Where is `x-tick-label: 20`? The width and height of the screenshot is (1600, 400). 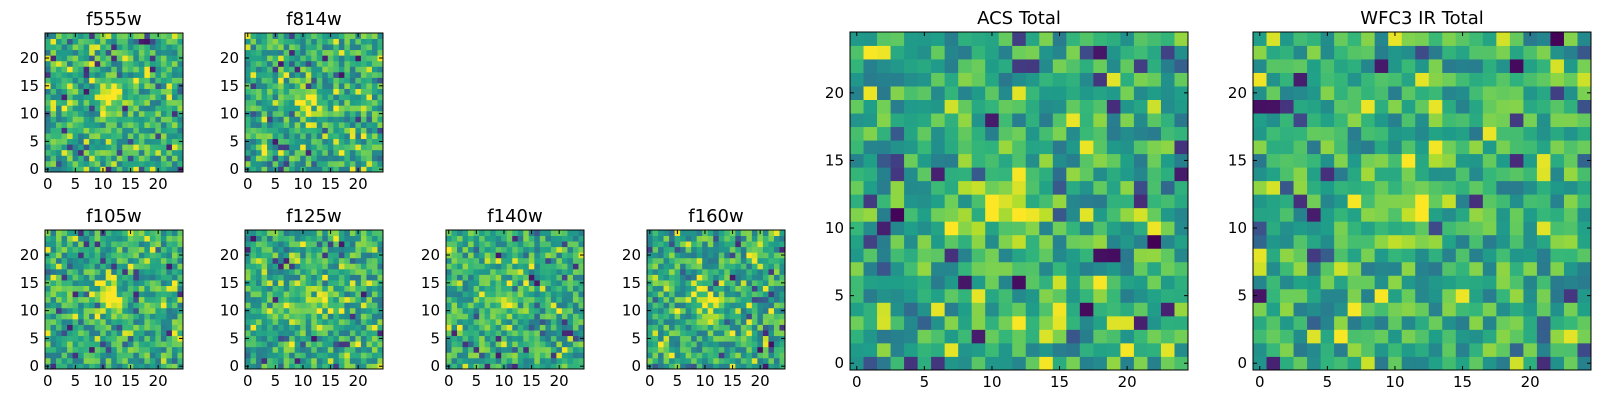 x-tick-label: 20 is located at coordinates (158, 184).